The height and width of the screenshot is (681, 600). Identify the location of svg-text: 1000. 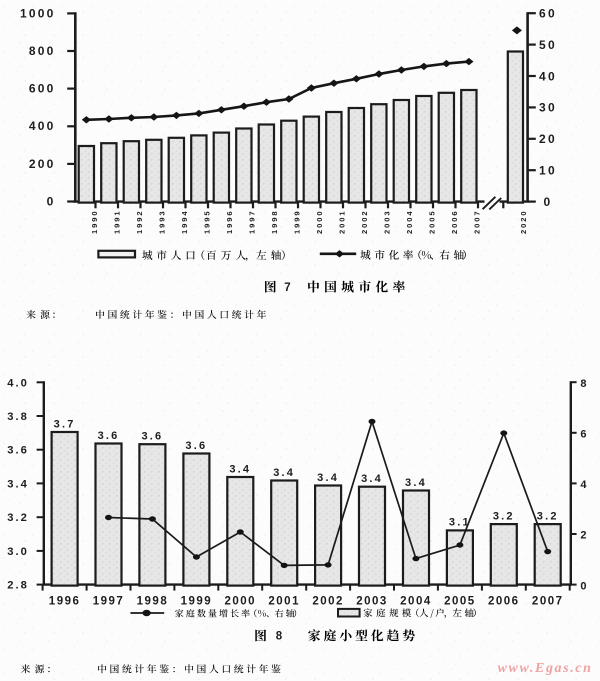
(38, 13).